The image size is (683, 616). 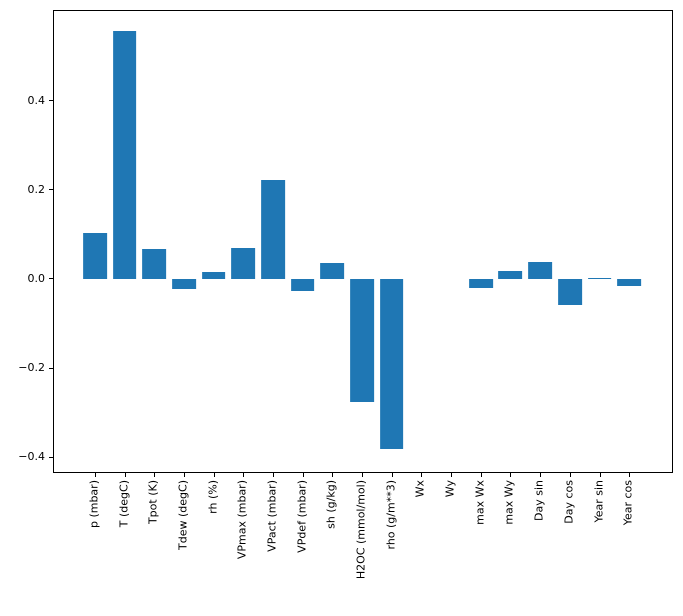 I want to click on bar-column: VPdef (mbar), so click(x=303, y=282).